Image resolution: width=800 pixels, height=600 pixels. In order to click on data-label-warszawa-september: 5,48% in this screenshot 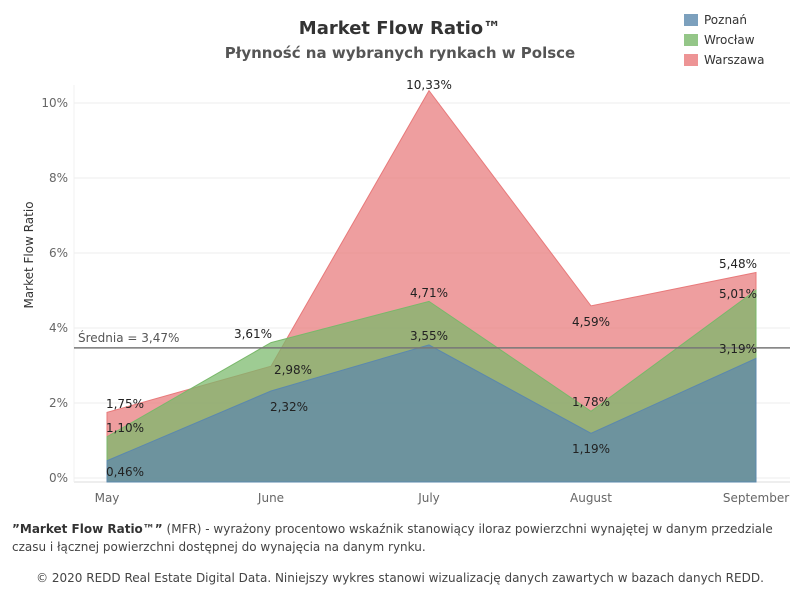, I will do `click(738, 264)`.